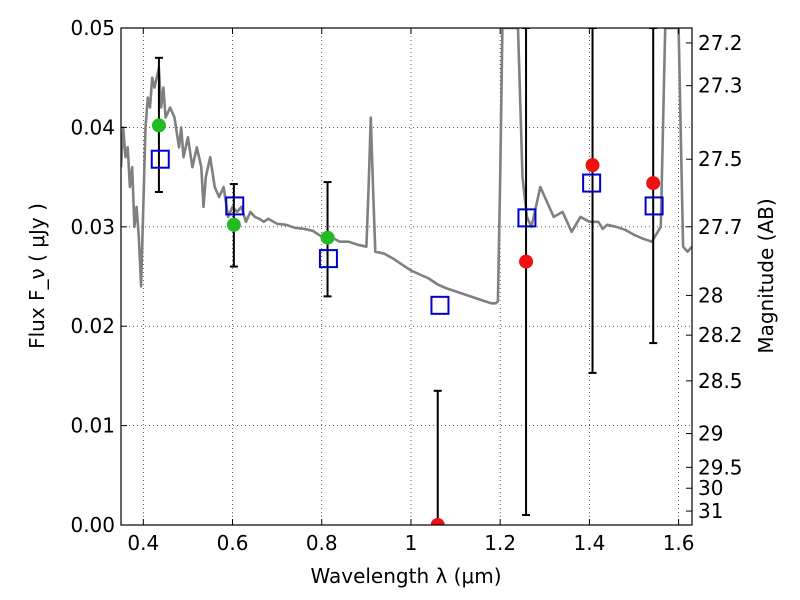 This screenshot has width=800, height=600. What do you see at coordinates (322, 543) in the screenshot?
I see `x-tick-label: 0.8` at bounding box center [322, 543].